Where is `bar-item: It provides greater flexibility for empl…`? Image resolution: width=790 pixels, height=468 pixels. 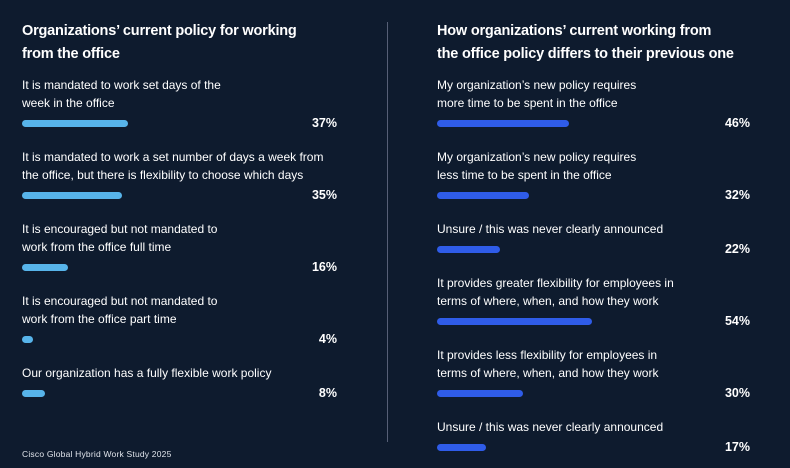 bar-item: It provides greater flexibility for empl… is located at coordinates (593, 301).